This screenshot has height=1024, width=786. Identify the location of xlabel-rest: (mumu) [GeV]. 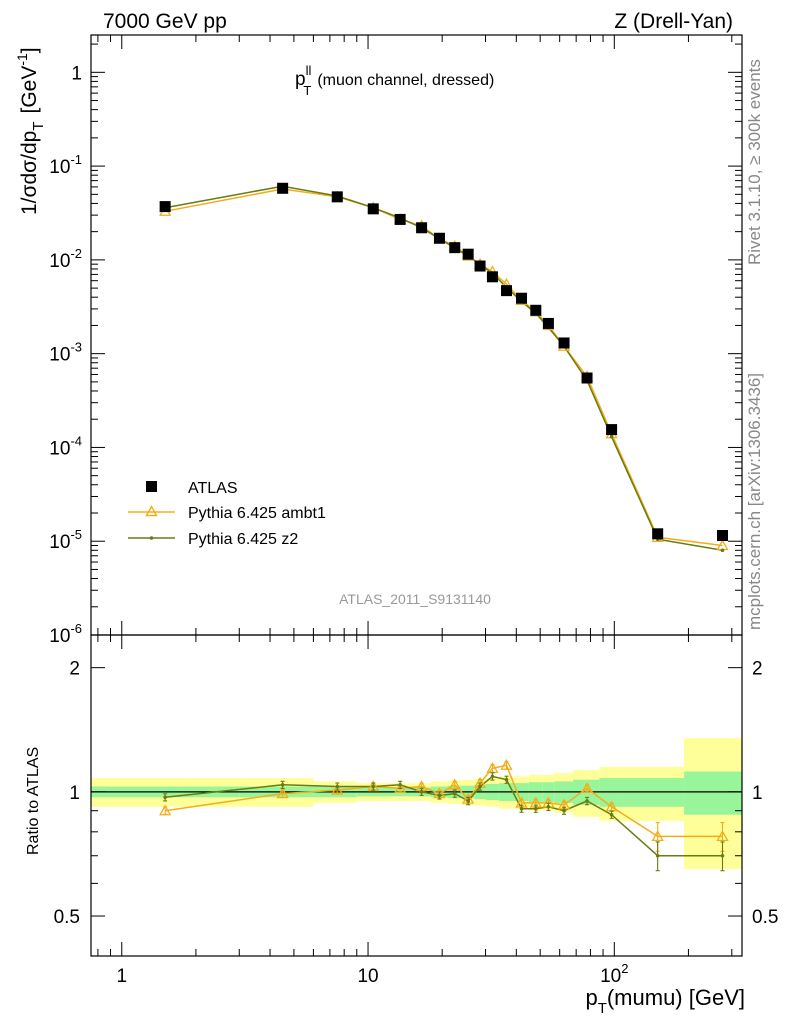
(676, 997).